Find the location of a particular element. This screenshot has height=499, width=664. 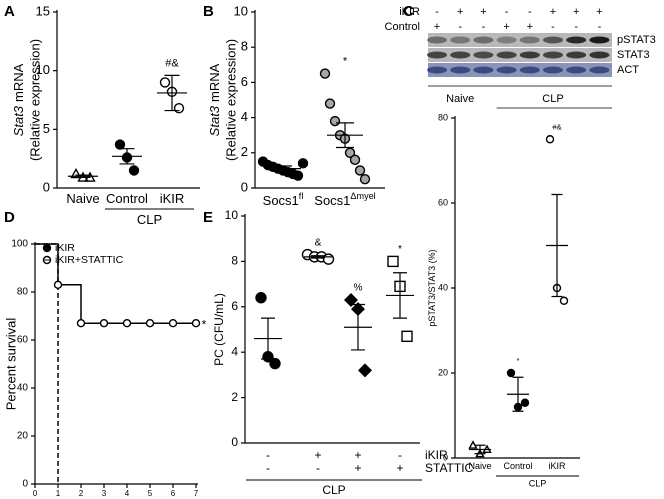

band-label: pSTAT3 is located at coordinates (636, 40).